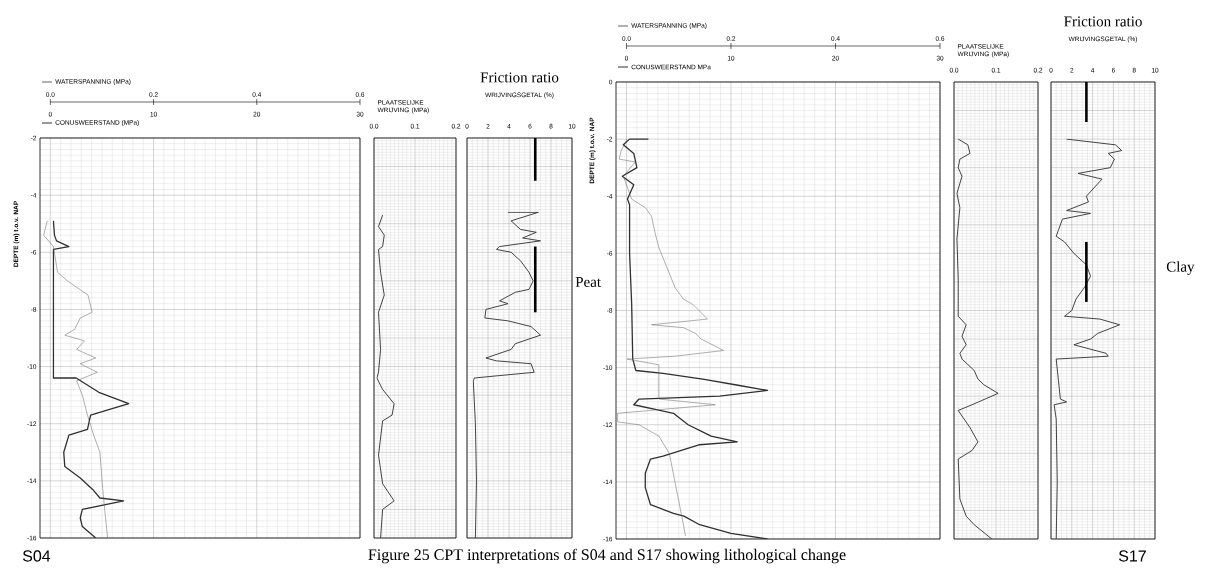 This screenshot has height=571, width=1215. What do you see at coordinates (1180, 268) in the screenshot?
I see `text: Clay` at bounding box center [1180, 268].